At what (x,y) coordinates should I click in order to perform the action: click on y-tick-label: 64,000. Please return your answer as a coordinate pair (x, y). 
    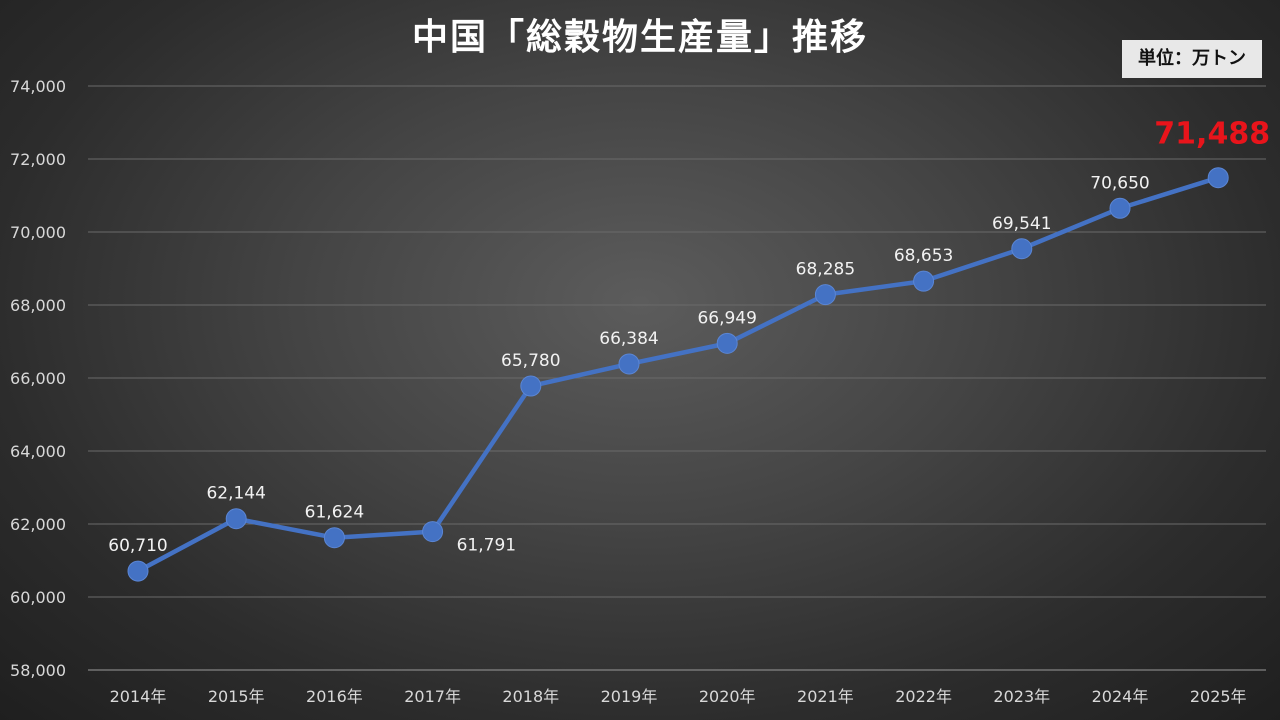
    Looking at the image, I should click on (38, 451).